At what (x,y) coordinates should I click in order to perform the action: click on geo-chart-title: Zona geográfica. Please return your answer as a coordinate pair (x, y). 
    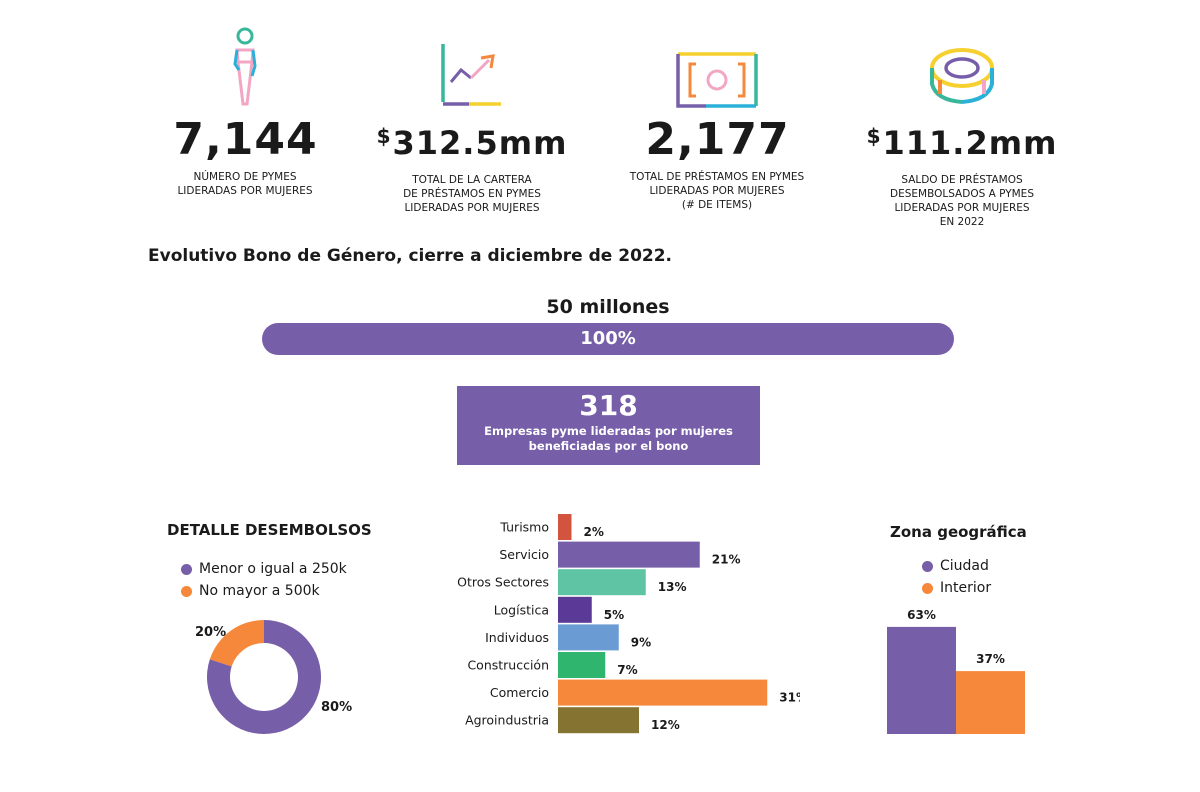
    Looking at the image, I should click on (958, 532).